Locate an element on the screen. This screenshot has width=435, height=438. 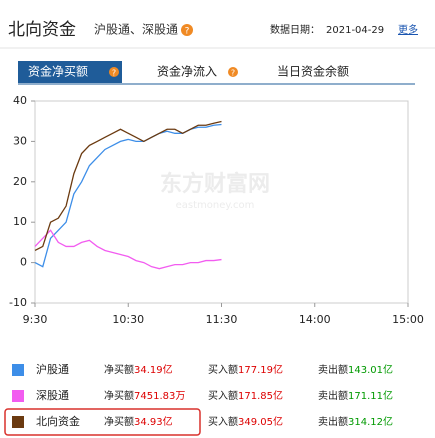
net-value: 34.19亿 is located at coordinates (153, 369).